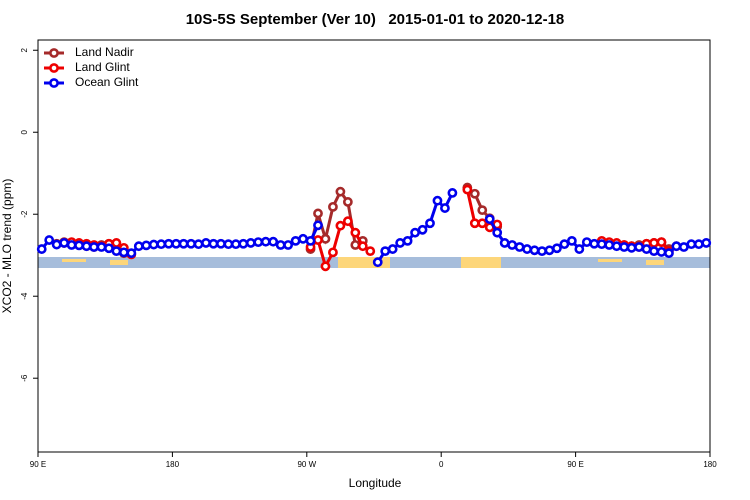  I want to click on y-tick-label: -4, so click(24, 296).